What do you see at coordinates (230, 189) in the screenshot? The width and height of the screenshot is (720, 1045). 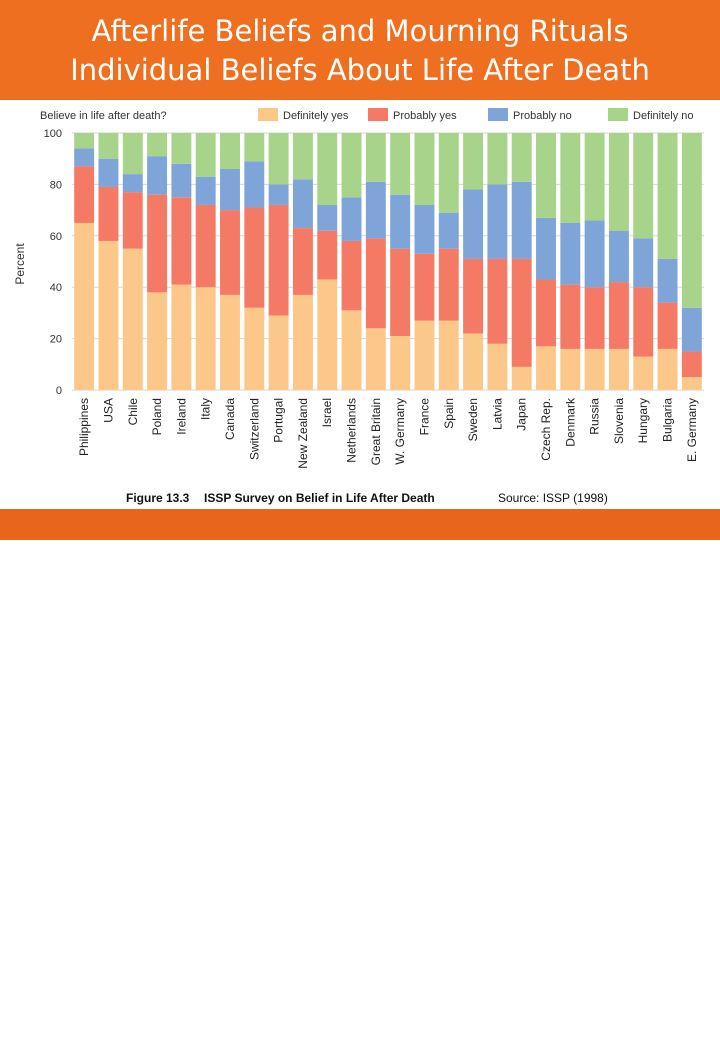 I see `bar-probably-no-canada` at bounding box center [230, 189].